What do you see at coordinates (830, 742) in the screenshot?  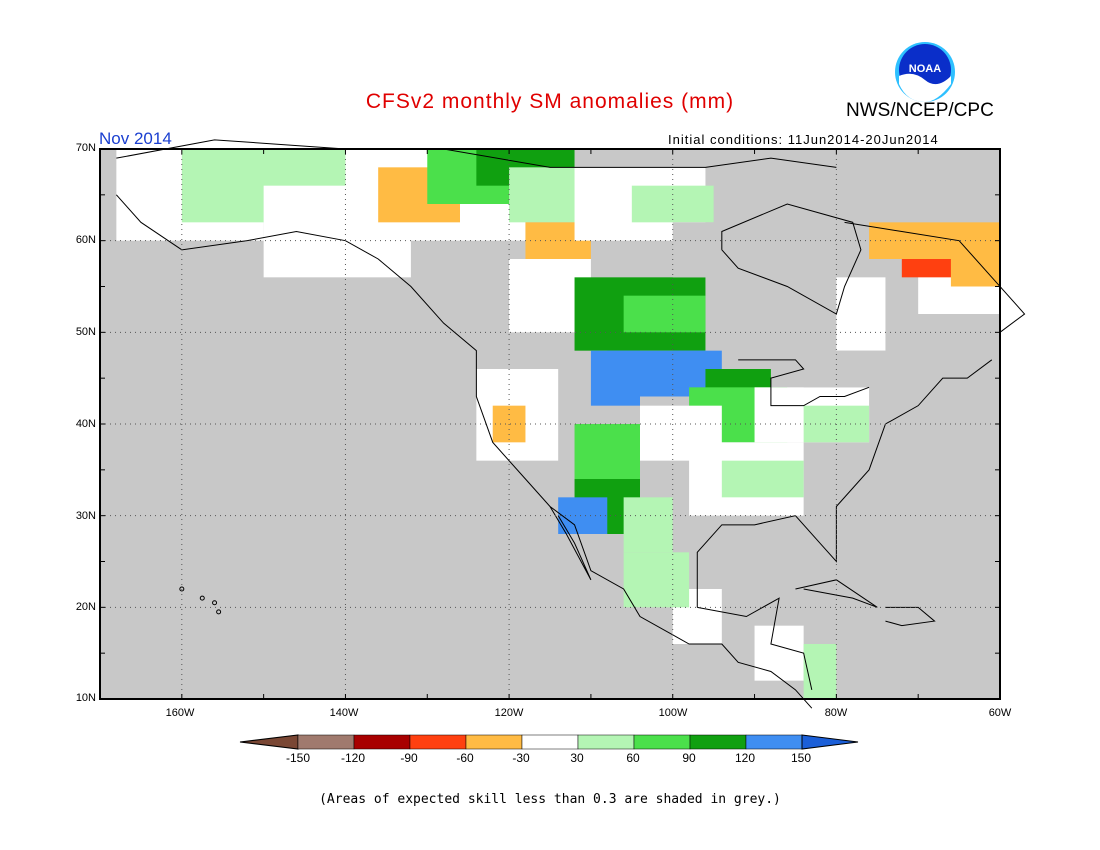 I see `colorbar-arrow-right` at bounding box center [830, 742].